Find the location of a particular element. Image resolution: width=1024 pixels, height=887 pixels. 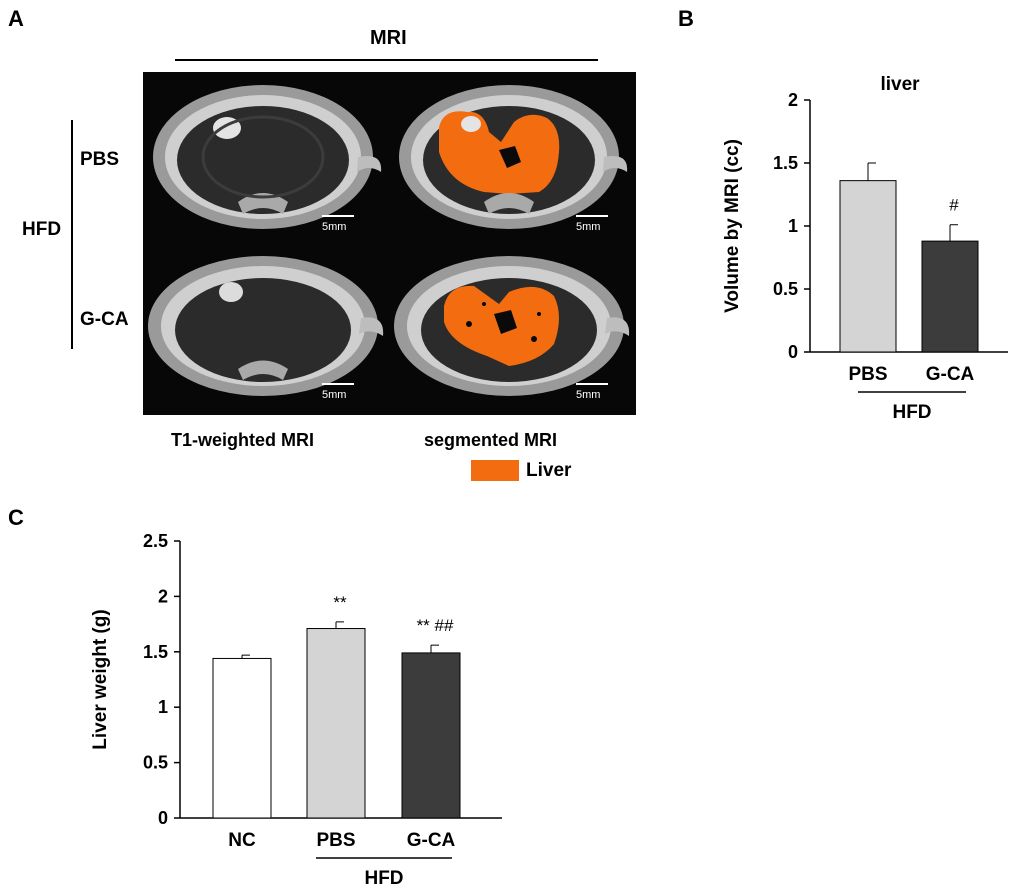

hfd-bracket-line is located at coordinates (72, 234).